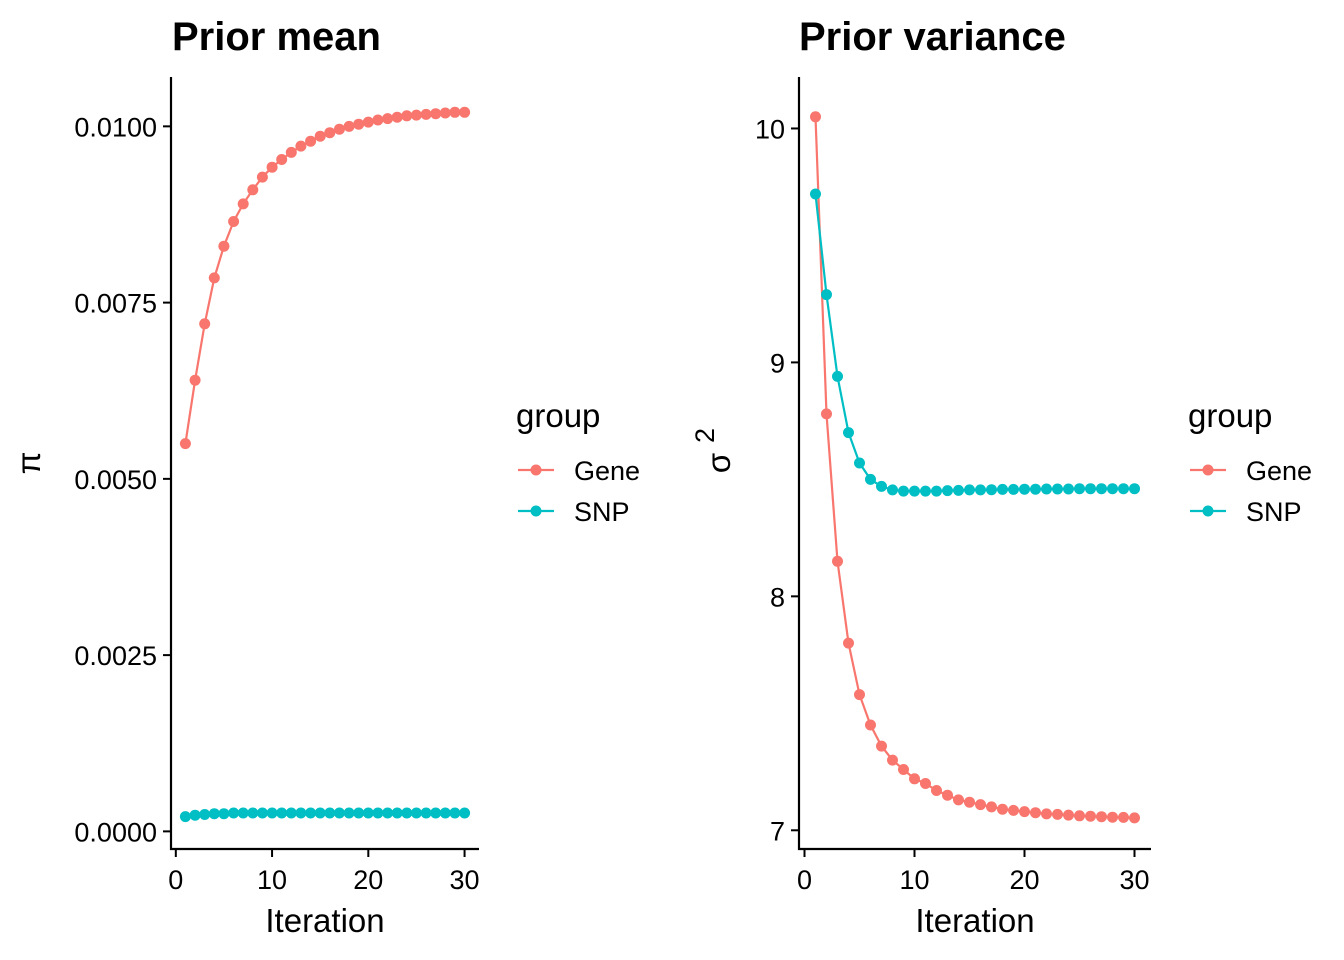 This screenshot has height=960, width=1344. What do you see at coordinates (770, 129) in the screenshot?
I see `y-tick-label: 10` at bounding box center [770, 129].